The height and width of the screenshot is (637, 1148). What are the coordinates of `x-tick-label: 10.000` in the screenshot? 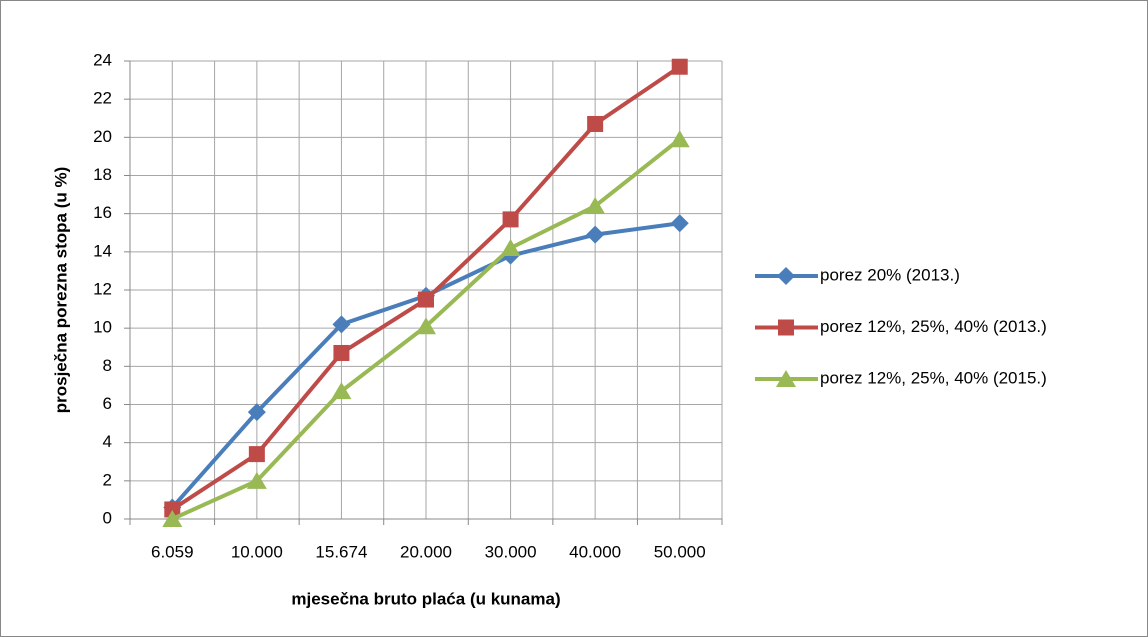 It's located at (257, 551).